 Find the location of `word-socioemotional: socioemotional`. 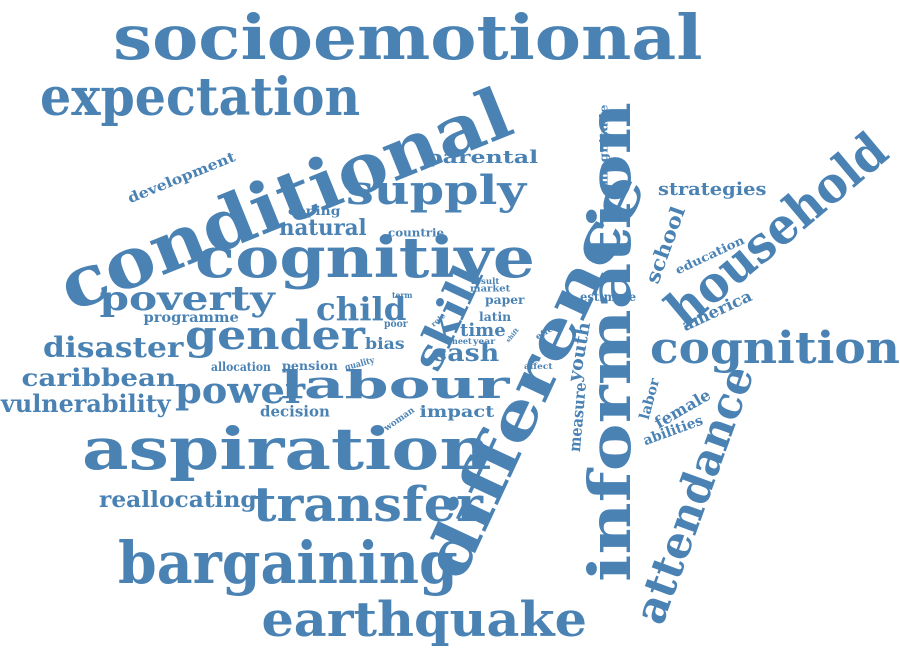

word-socioemotional: socioemotional is located at coordinates (408, 37).